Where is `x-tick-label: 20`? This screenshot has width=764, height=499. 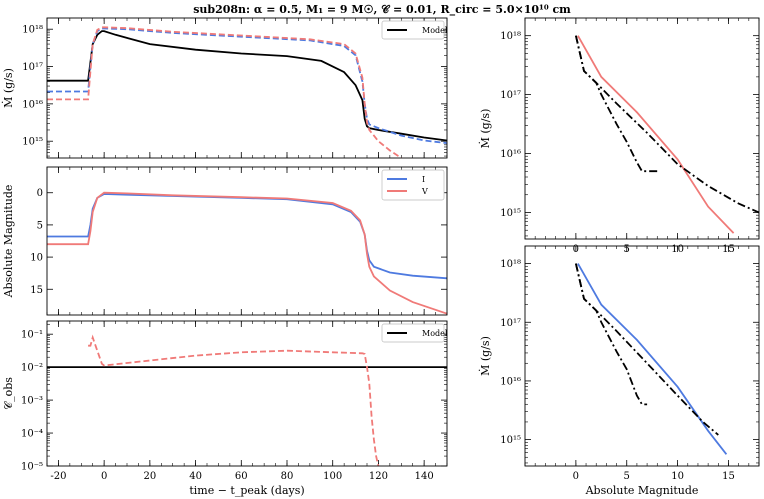 x-tick-label: 20 is located at coordinates (149, 476).